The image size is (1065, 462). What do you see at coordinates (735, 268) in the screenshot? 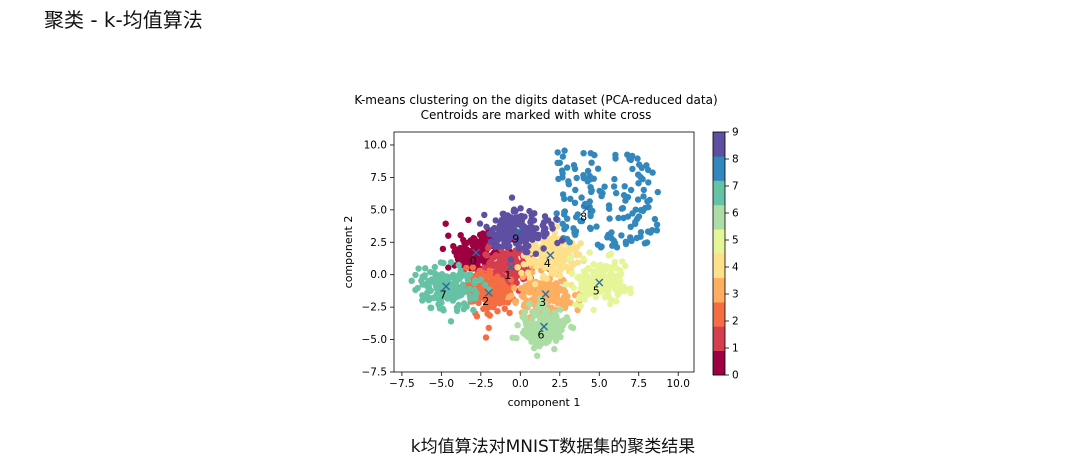
I see `colorbar-tick-label: 4` at bounding box center [735, 268].